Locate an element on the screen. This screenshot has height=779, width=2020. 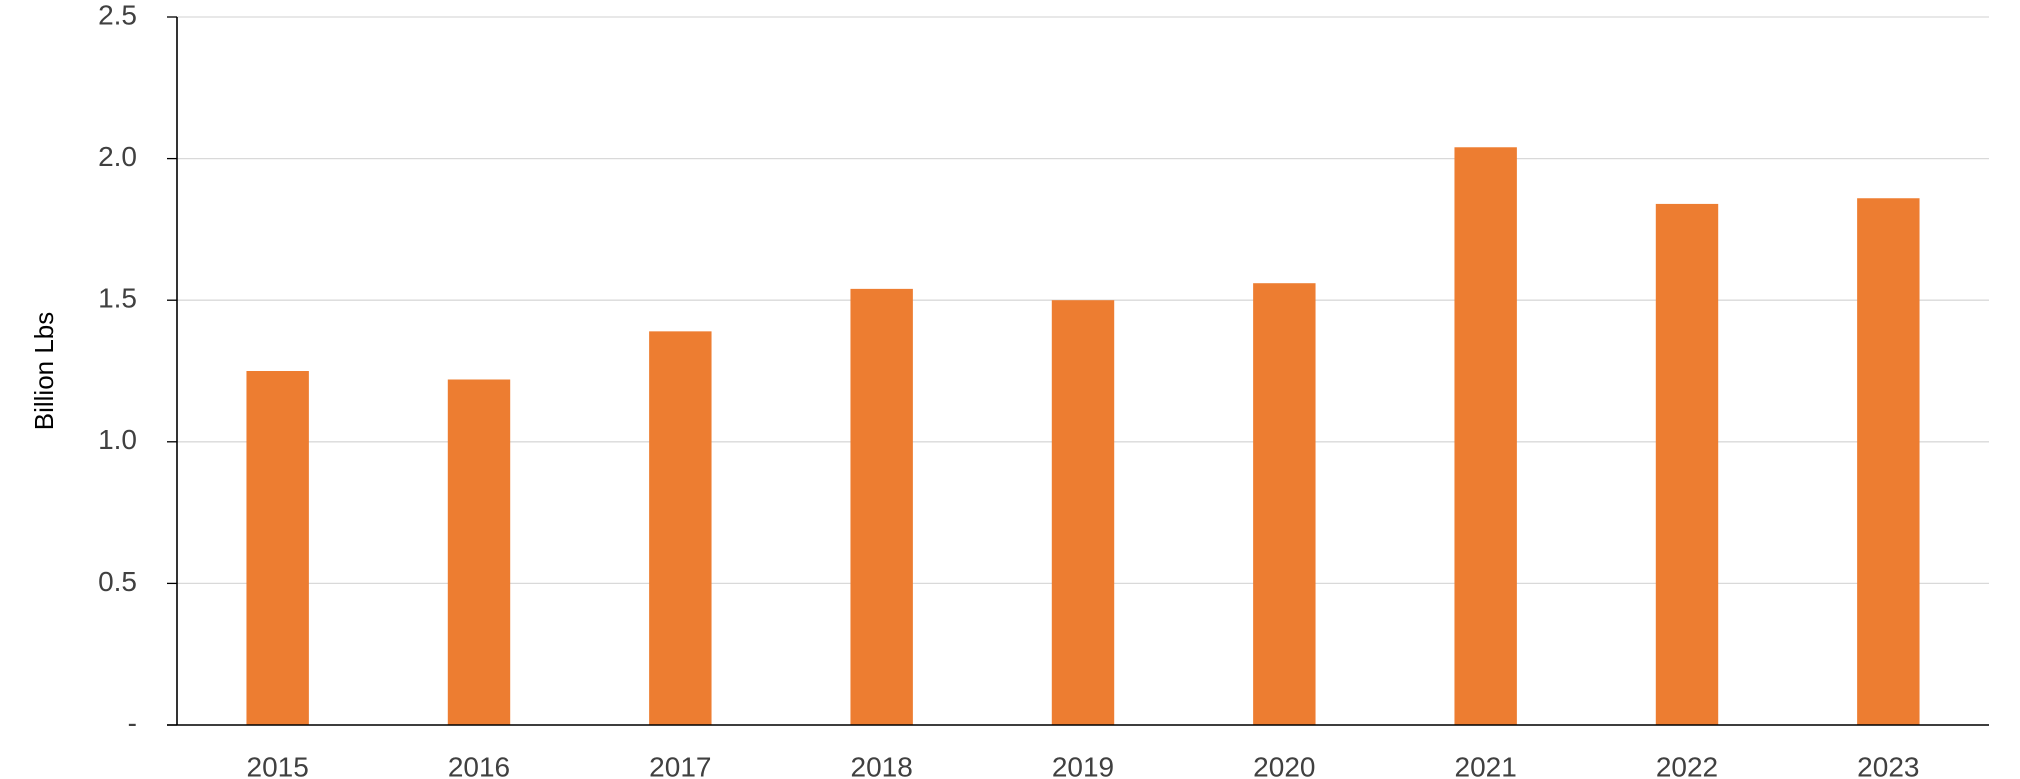
x-tick-label: 2023 is located at coordinates (1888, 765).